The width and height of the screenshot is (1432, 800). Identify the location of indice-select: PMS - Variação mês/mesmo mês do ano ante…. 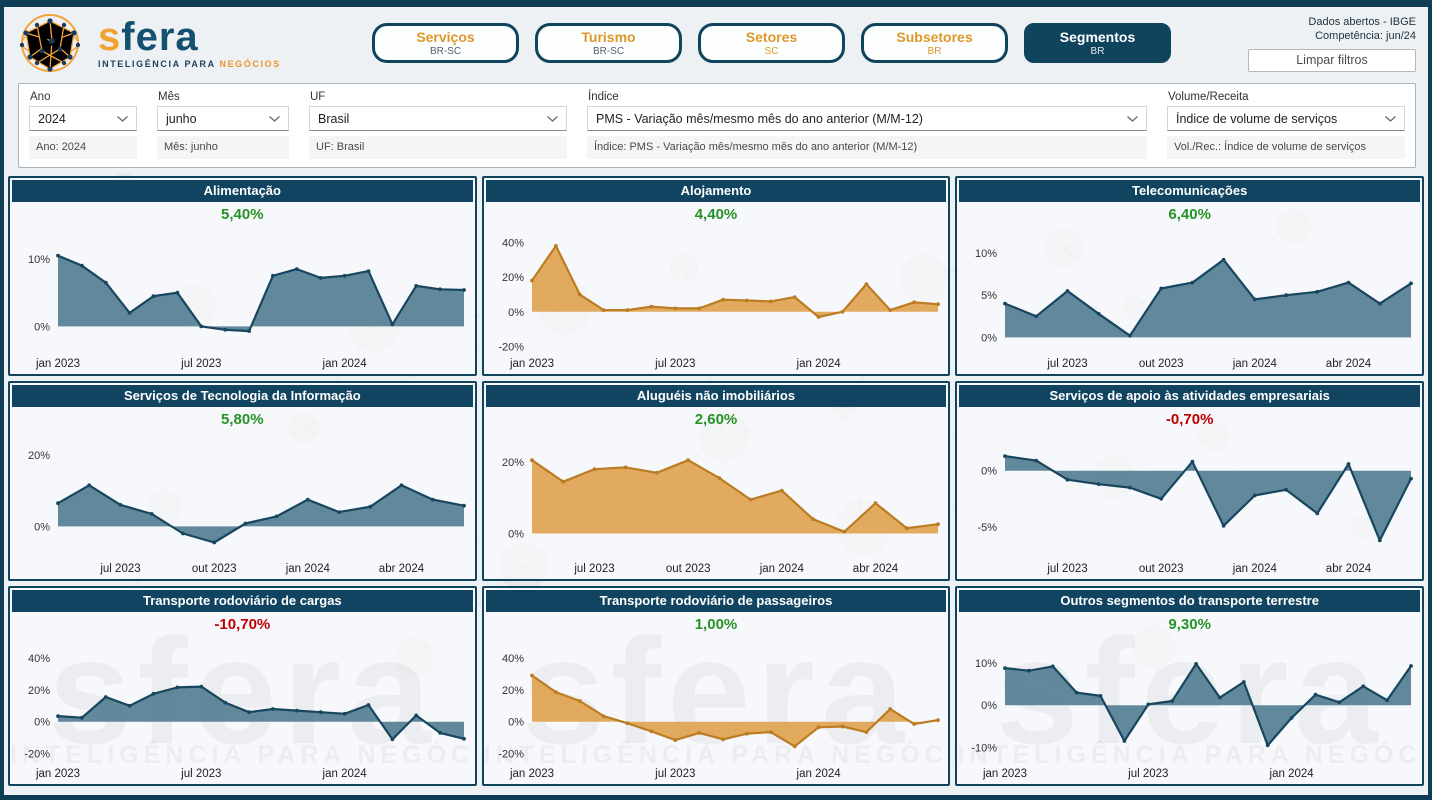
(867, 118).